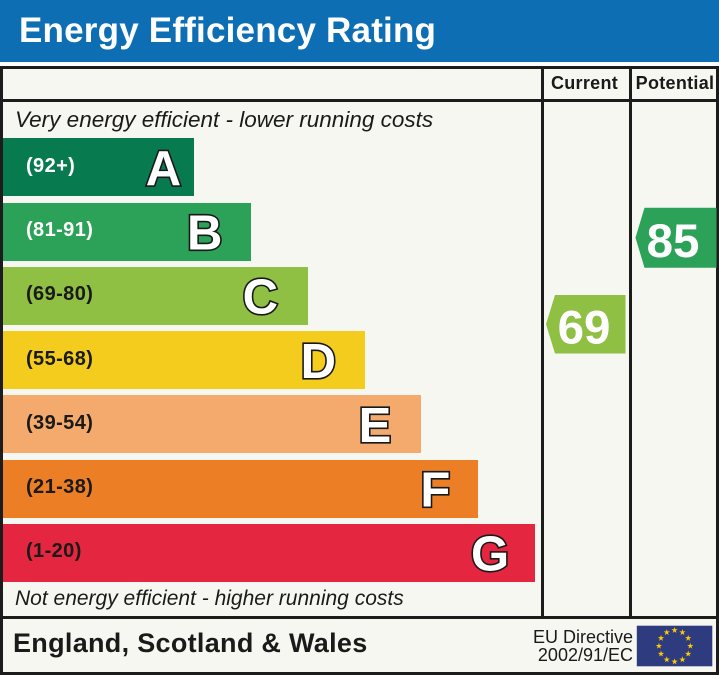 Image resolution: width=719 pixels, height=675 pixels. I want to click on svg-text: C, so click(260, 298).